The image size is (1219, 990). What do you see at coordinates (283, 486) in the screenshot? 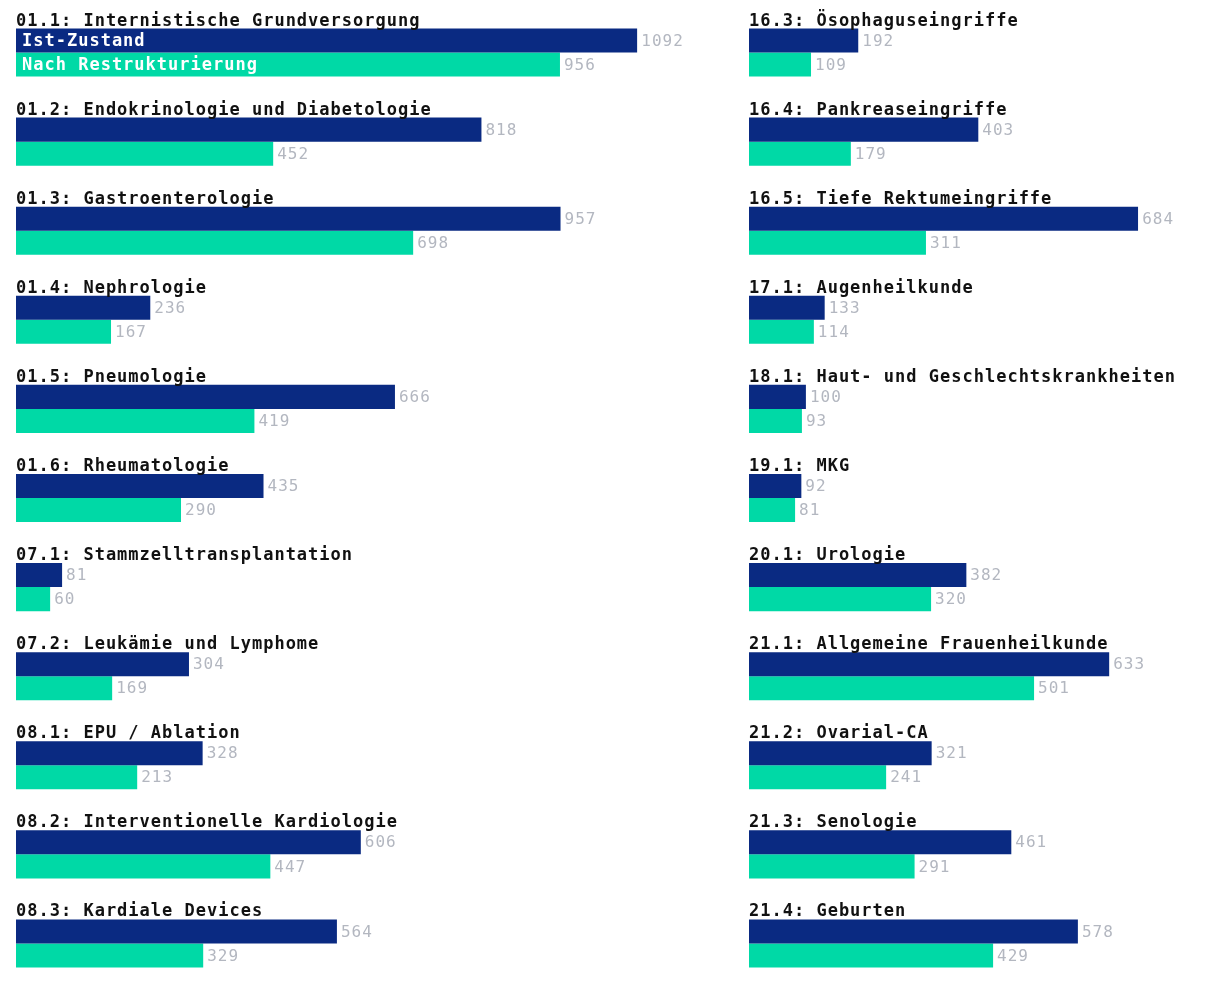
I see `data-label: 435` at bounding box center [283, 486].